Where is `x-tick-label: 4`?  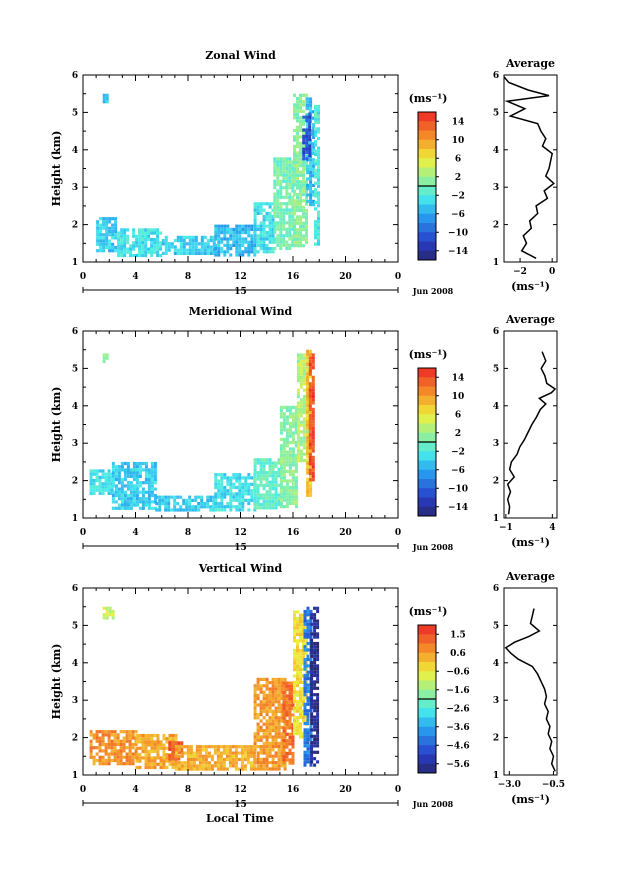 x-tick-label: 4 is located at coordinates (135, 533).